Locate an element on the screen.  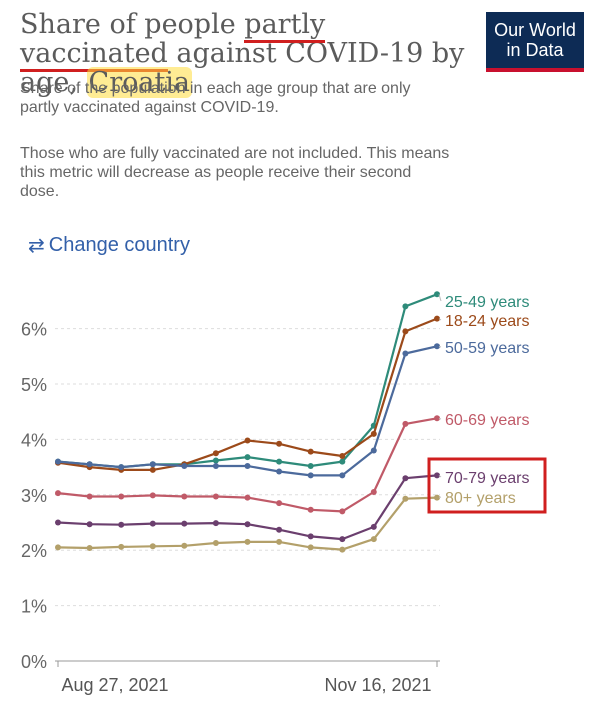
title-part2: against COVID-19 by age, is located at coordinates (242, 68).